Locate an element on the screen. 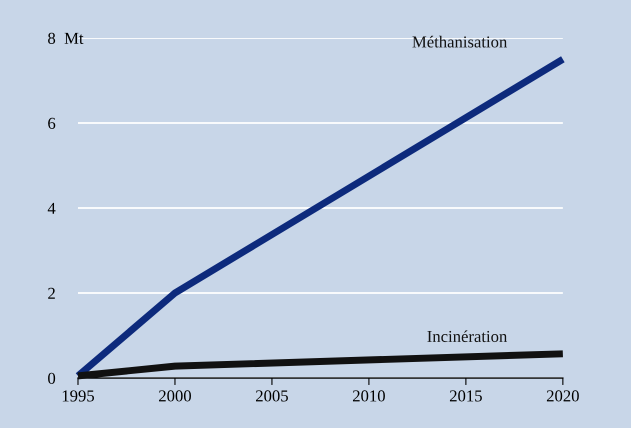 The width and height of the screenshot is (631, 428). x-tick-label: 2020 is located at coordinates (562, 396).